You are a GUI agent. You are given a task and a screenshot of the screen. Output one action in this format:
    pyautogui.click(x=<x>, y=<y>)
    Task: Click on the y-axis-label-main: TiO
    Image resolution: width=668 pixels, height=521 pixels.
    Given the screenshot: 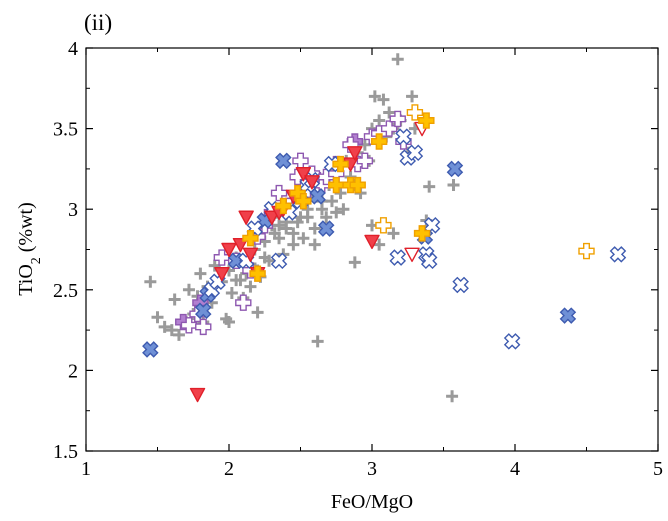 What is the action you would take?
    pyautogui.click(x=26, y=280)
    